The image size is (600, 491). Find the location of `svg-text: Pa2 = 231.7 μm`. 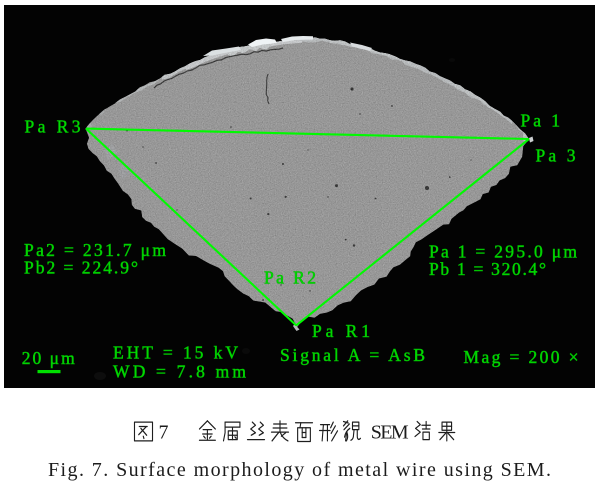

svg-text: Pa2 = 231.7 μm is located at coordinates (95, 250).